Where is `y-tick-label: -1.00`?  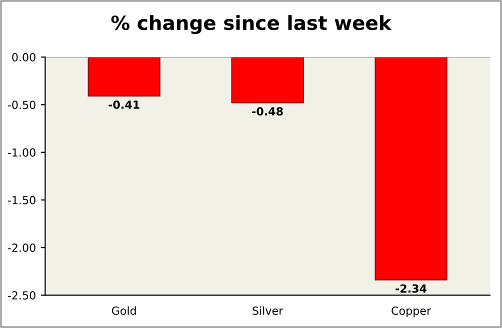 y-tick-label: -1.00 is located at coordinates (22, 152).